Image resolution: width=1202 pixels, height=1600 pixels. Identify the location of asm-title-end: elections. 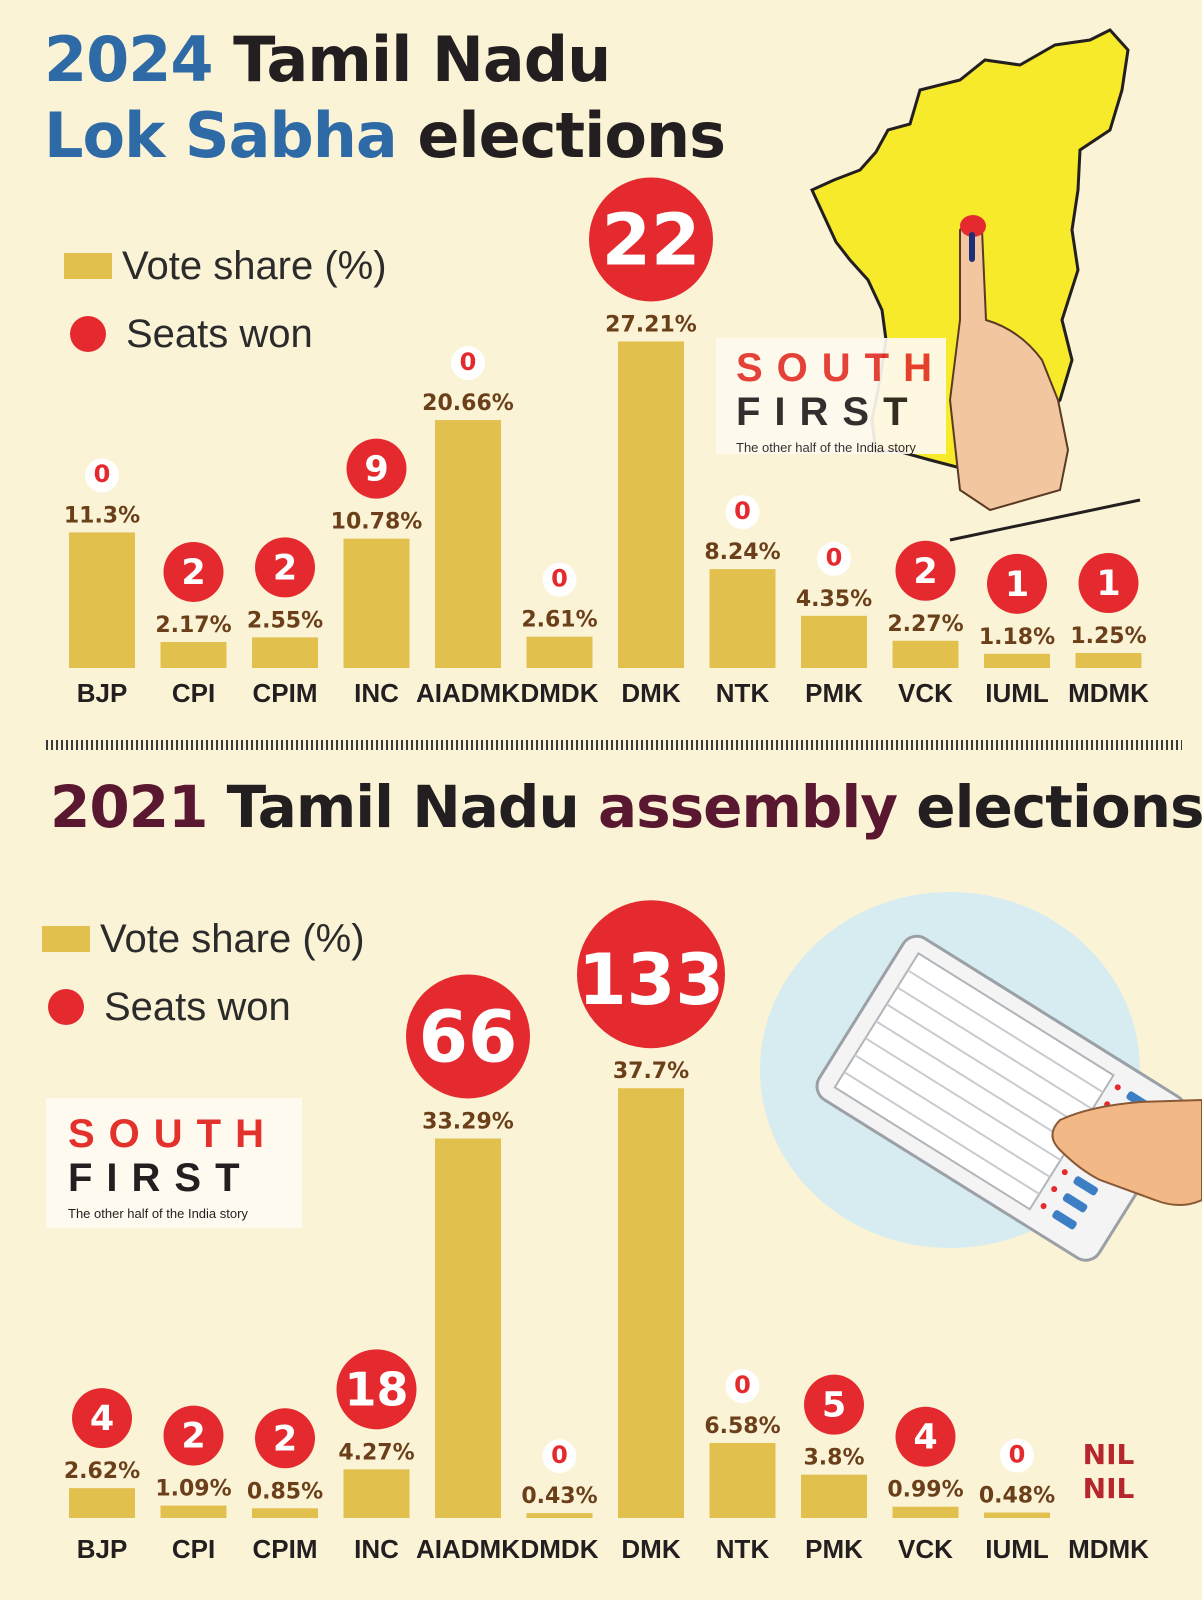
(1049, 807).